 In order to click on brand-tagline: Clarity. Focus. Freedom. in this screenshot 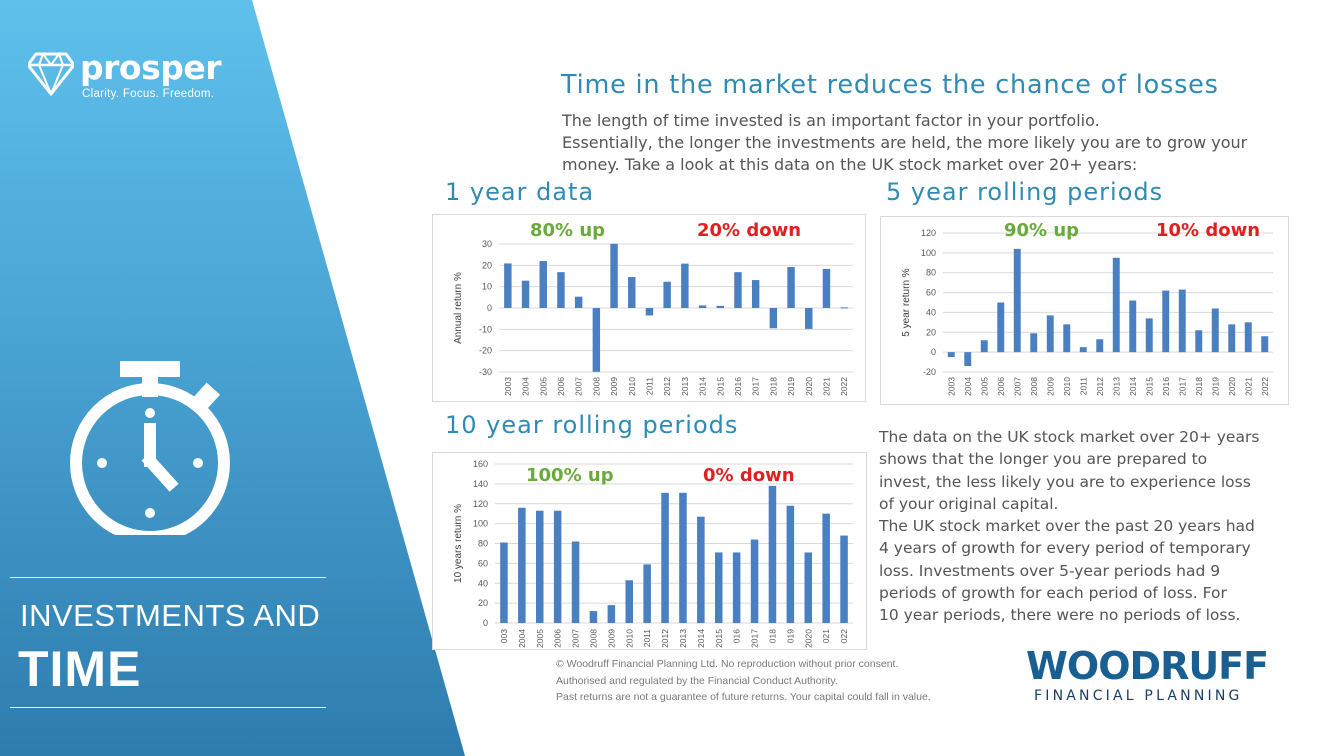, I will do `click(148, 94)`.